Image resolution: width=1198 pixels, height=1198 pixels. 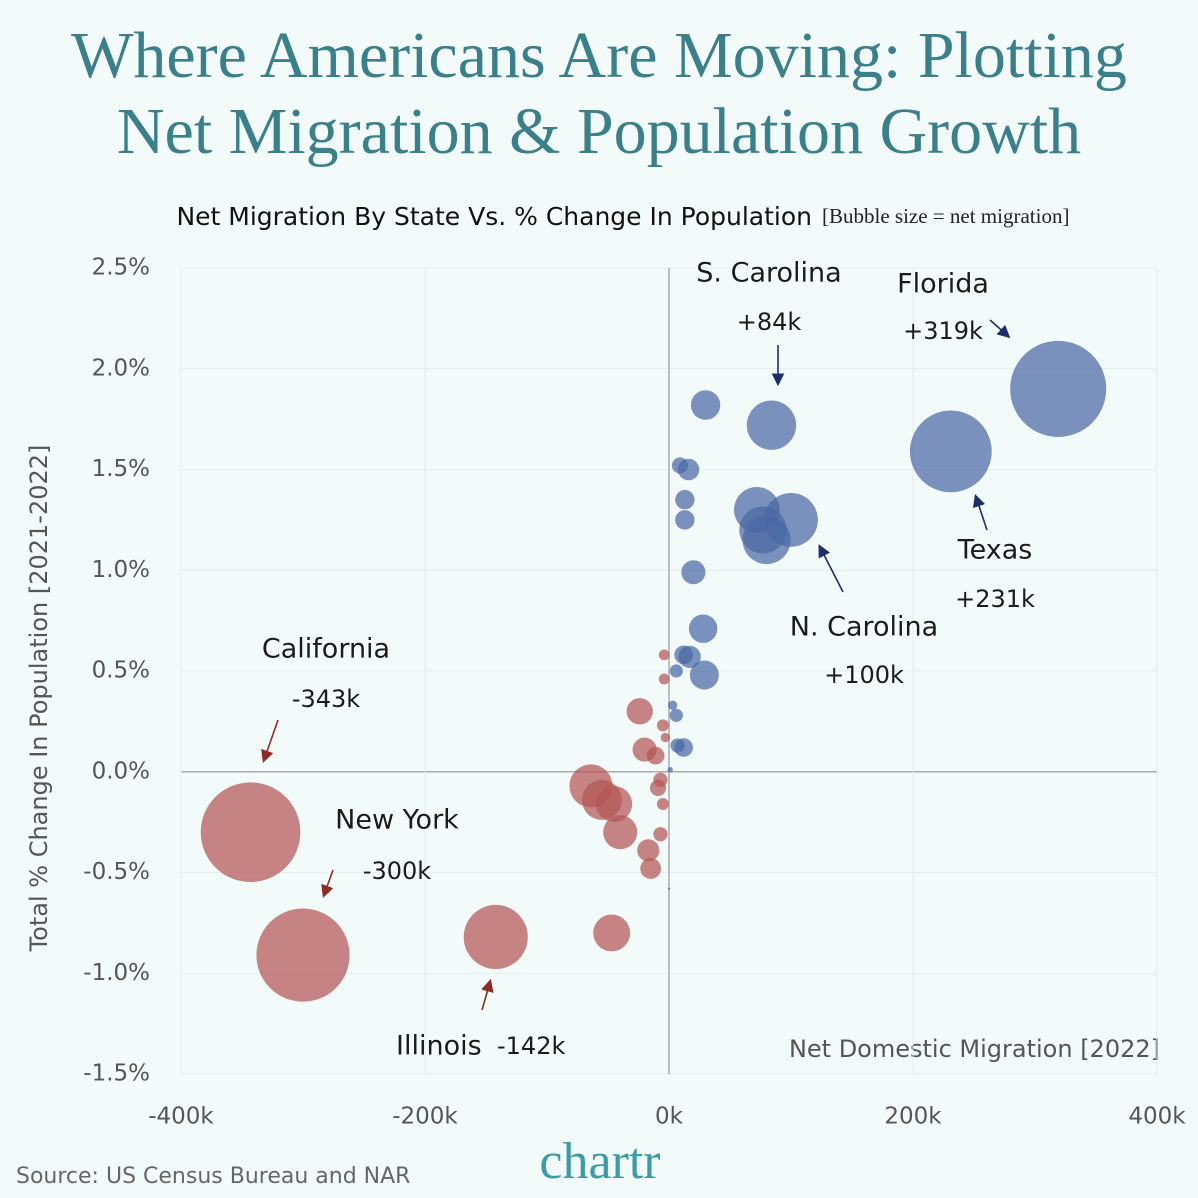 I want to click on annotation-value: +319k, so click(x=943, y=331).